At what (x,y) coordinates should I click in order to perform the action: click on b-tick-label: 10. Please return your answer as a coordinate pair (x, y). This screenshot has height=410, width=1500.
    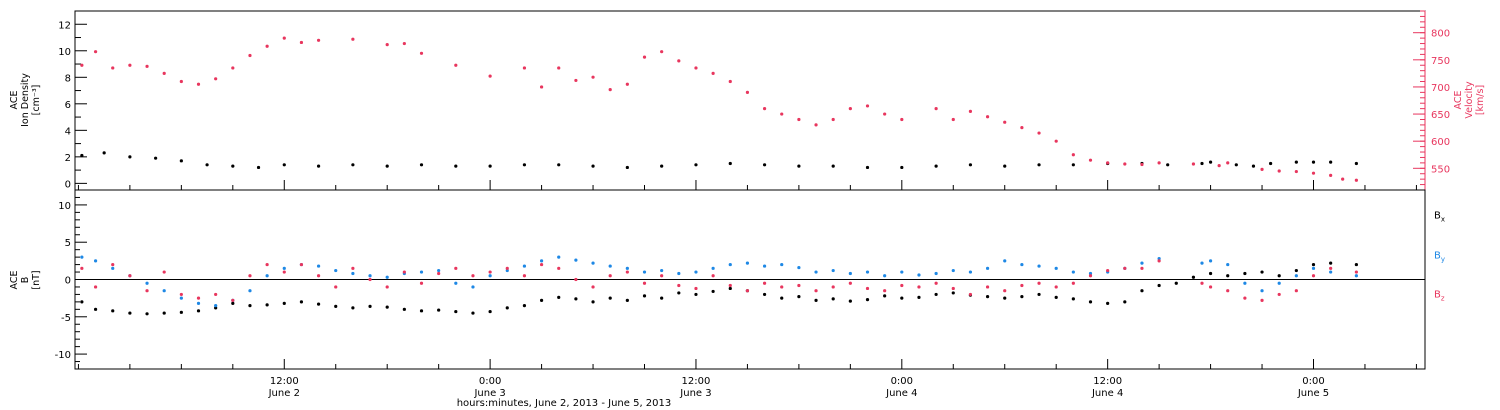
    Looking at the image, I should click on (64, 206).